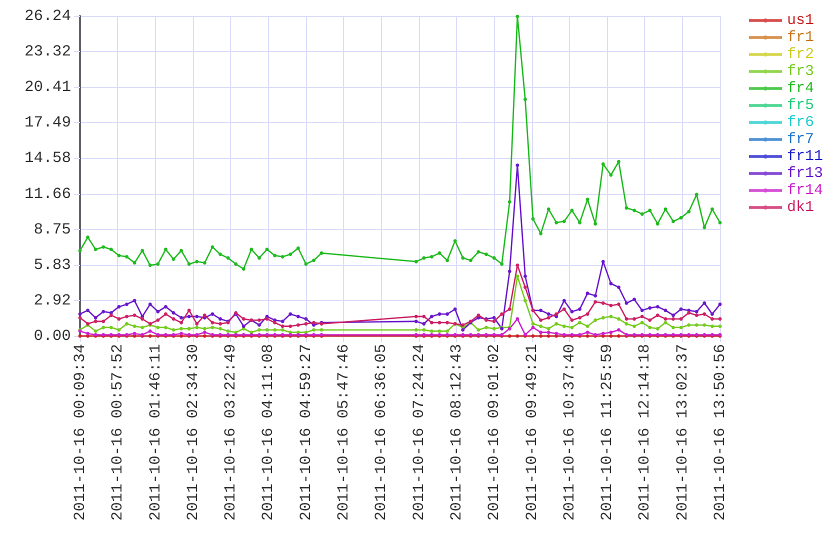  I want to click on legend-label: us1, so click(800, 20).